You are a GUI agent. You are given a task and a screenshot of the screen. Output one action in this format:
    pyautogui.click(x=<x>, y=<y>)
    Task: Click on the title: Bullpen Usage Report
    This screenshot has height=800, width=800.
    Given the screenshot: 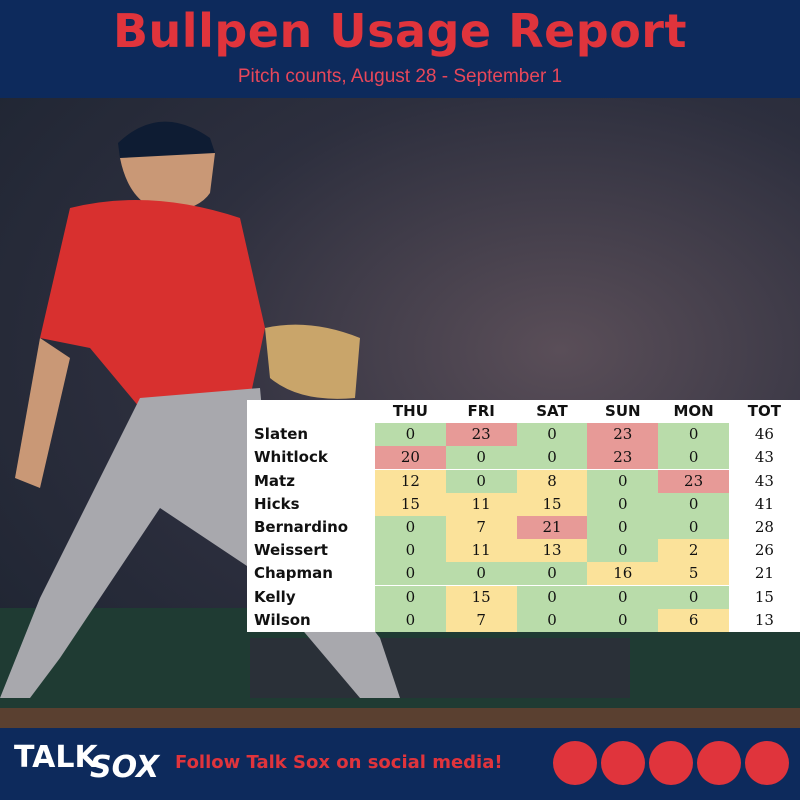 What is the action you would take?
    pyautogui.click(x=400, y=31)
    